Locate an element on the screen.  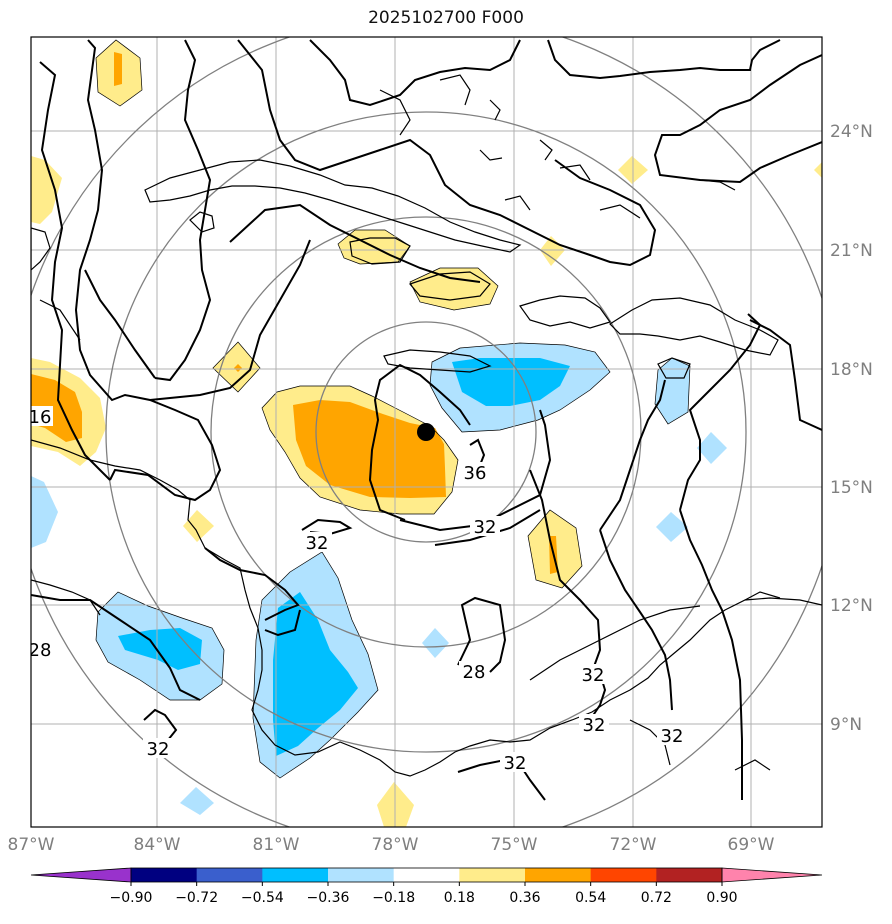
colorbar-tick-label: 0.18 is located at coordinates (459, 898).